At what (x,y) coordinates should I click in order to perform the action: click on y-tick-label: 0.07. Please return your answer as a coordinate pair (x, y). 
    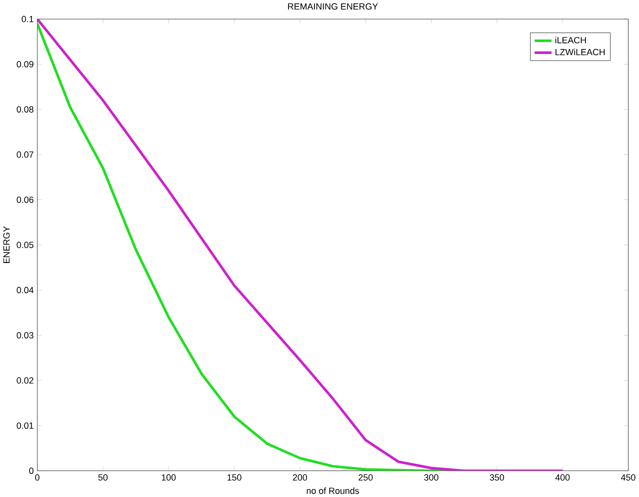
    Looking at the image, I should click on (25, 154).